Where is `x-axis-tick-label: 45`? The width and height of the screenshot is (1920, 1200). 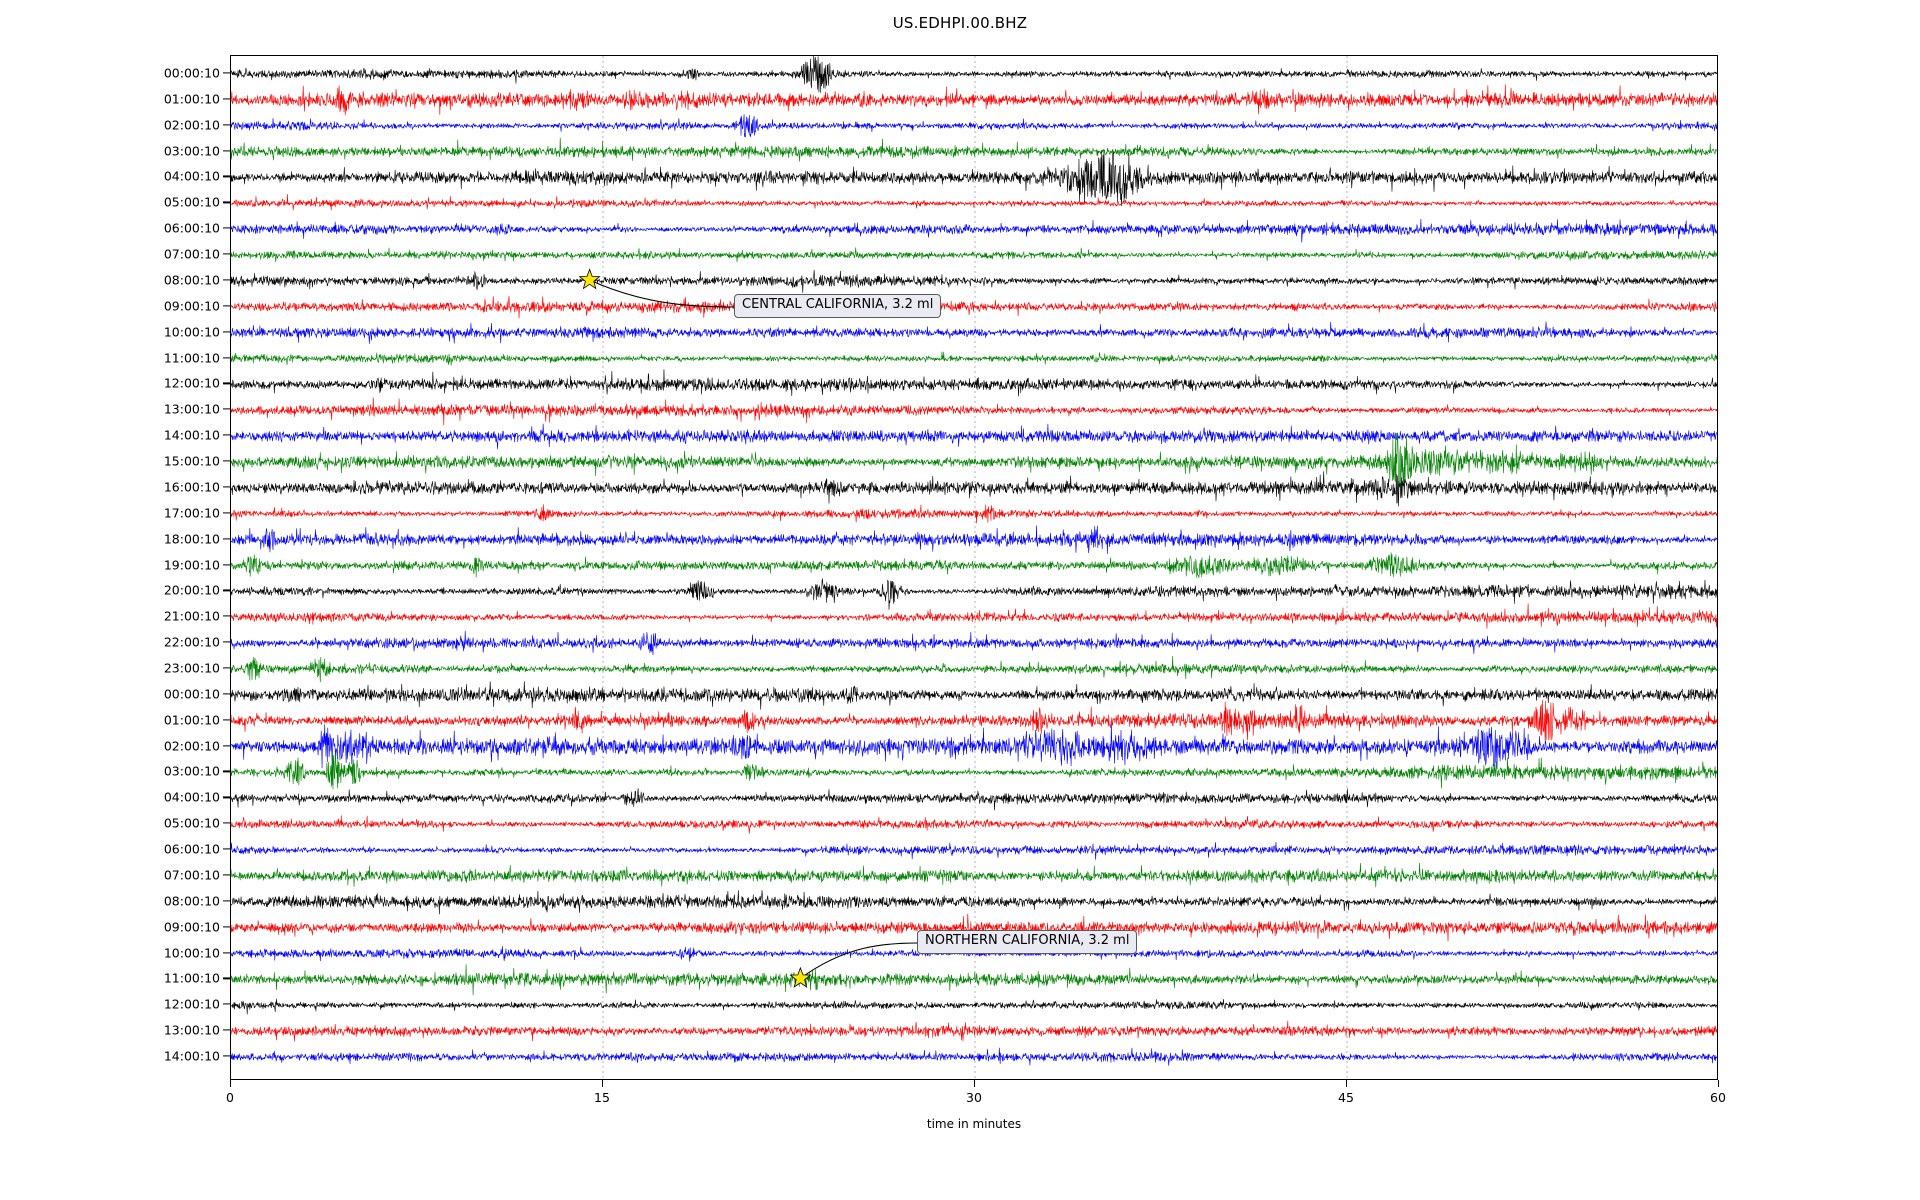 x-axis-tick-label: 45 is located at coordinates (1346, 1097).